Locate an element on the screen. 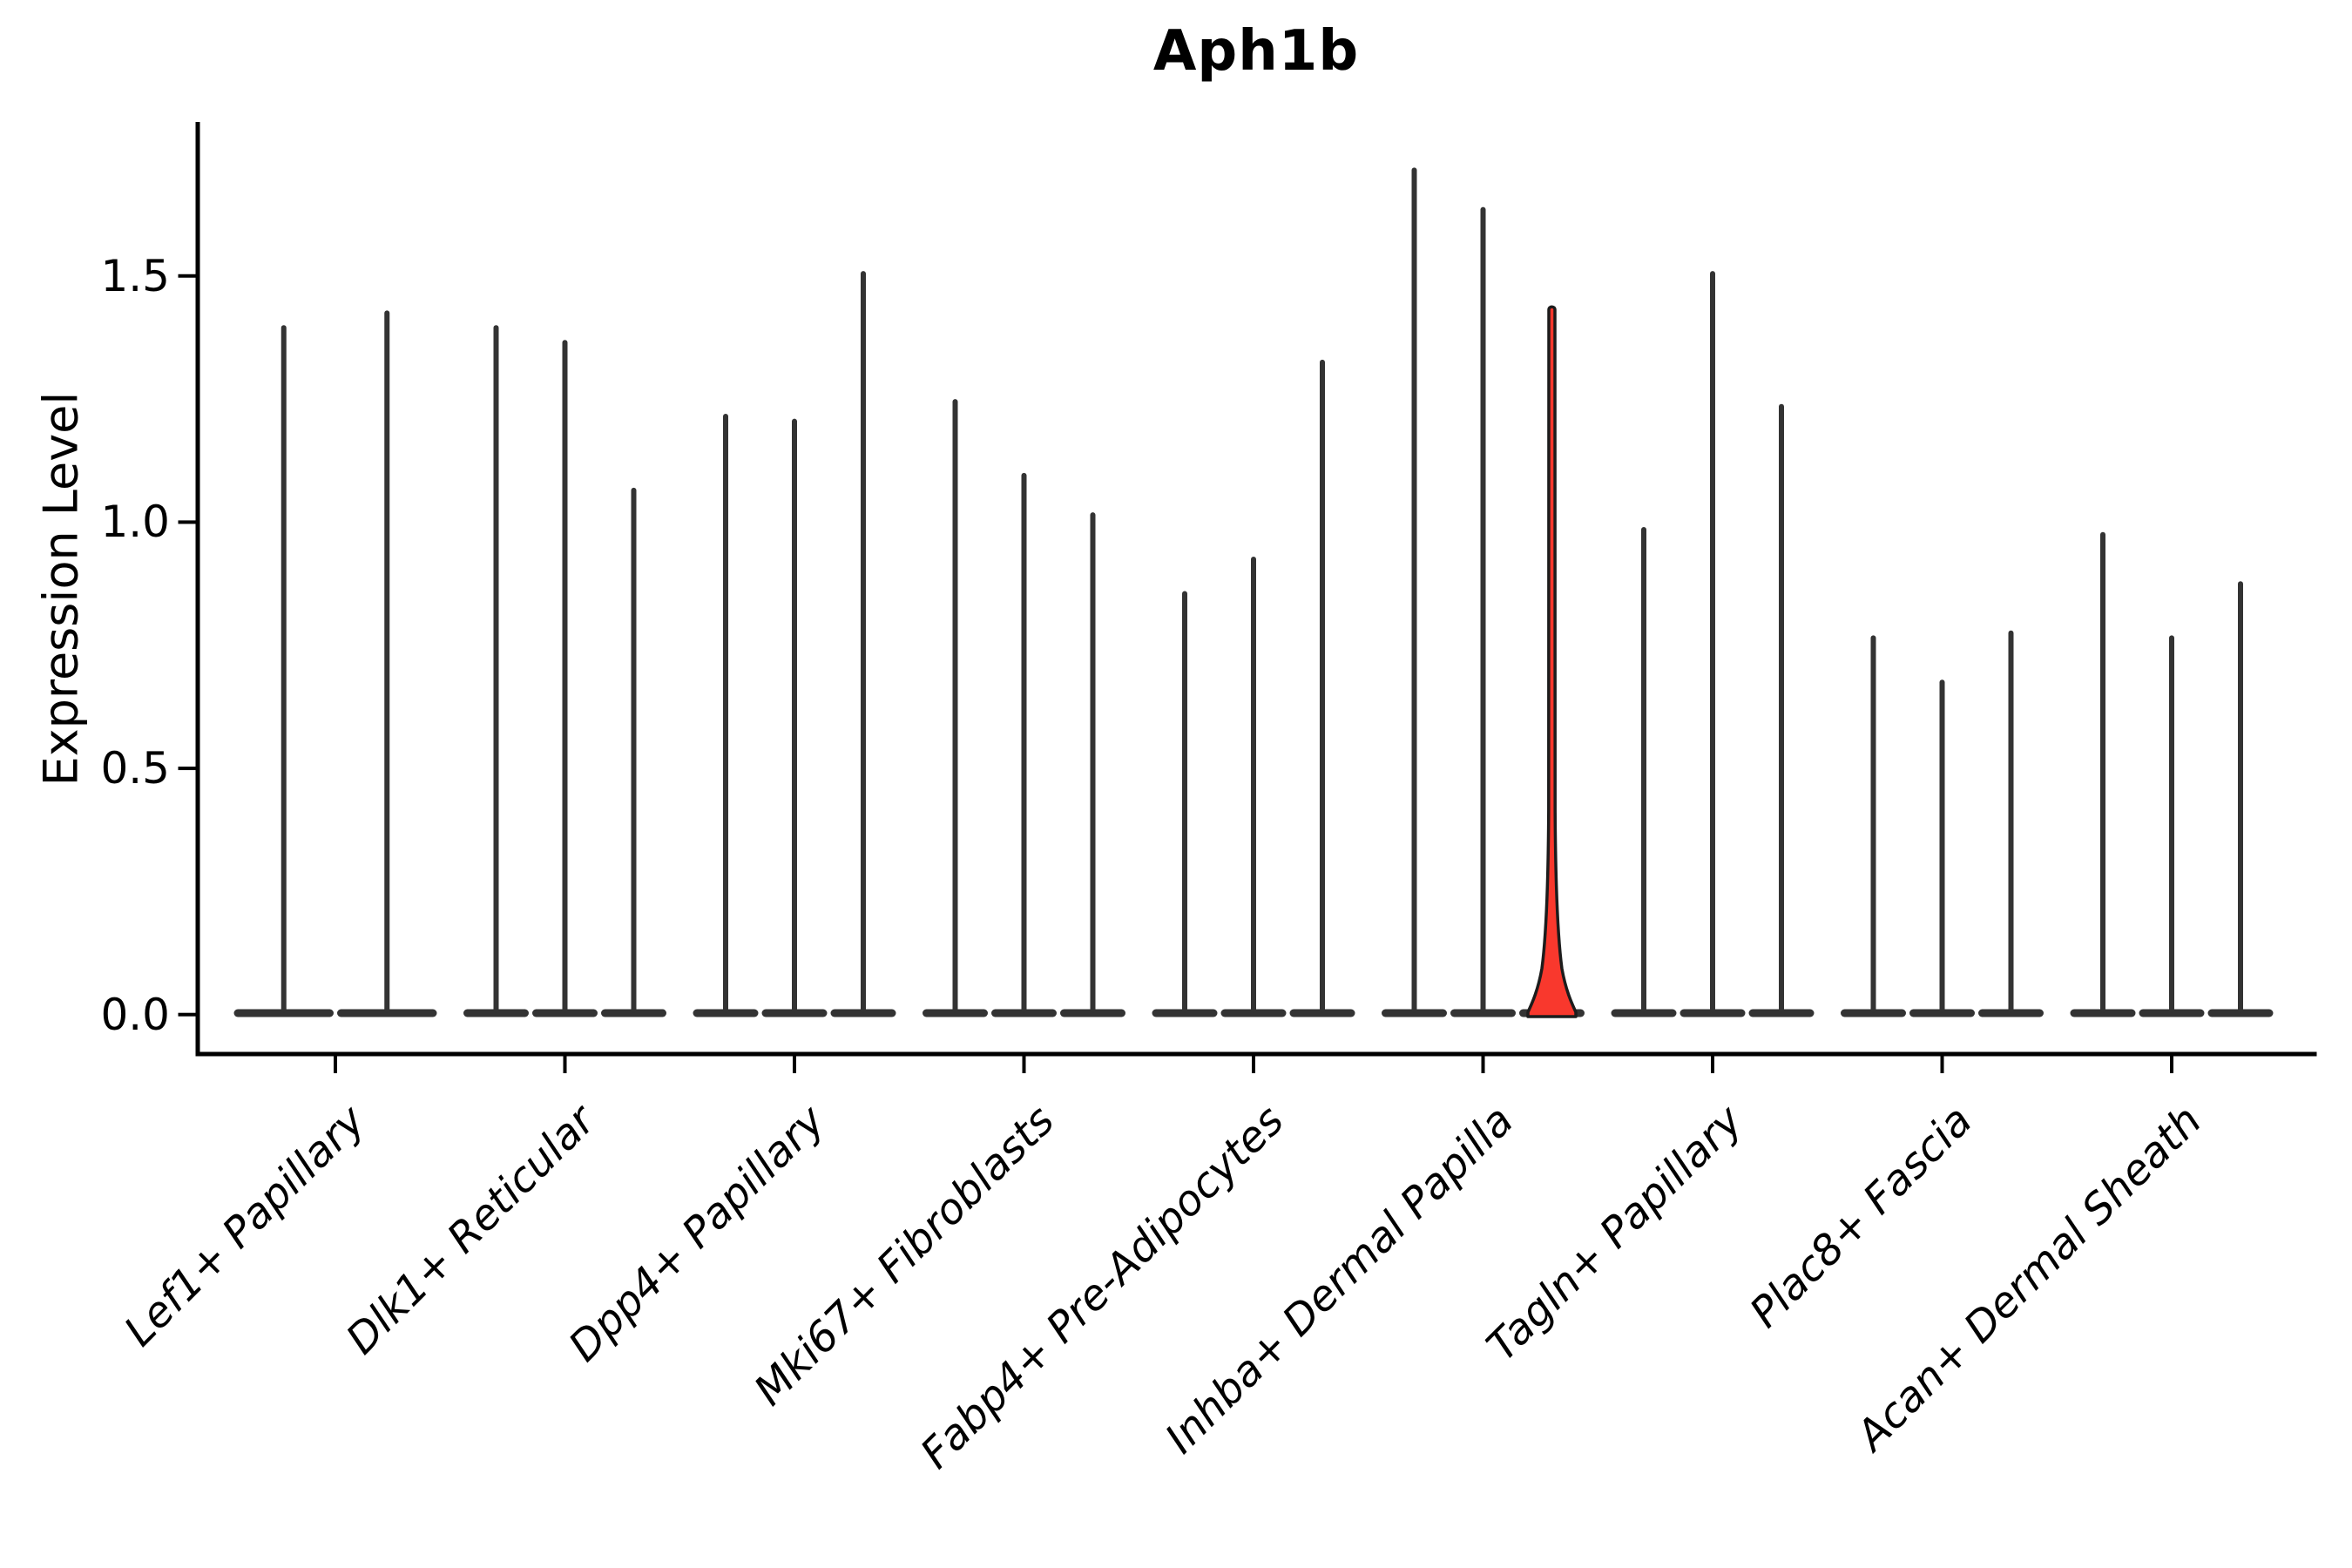  y-tick-label: 0.0 is located at coordinates (135, 1014).